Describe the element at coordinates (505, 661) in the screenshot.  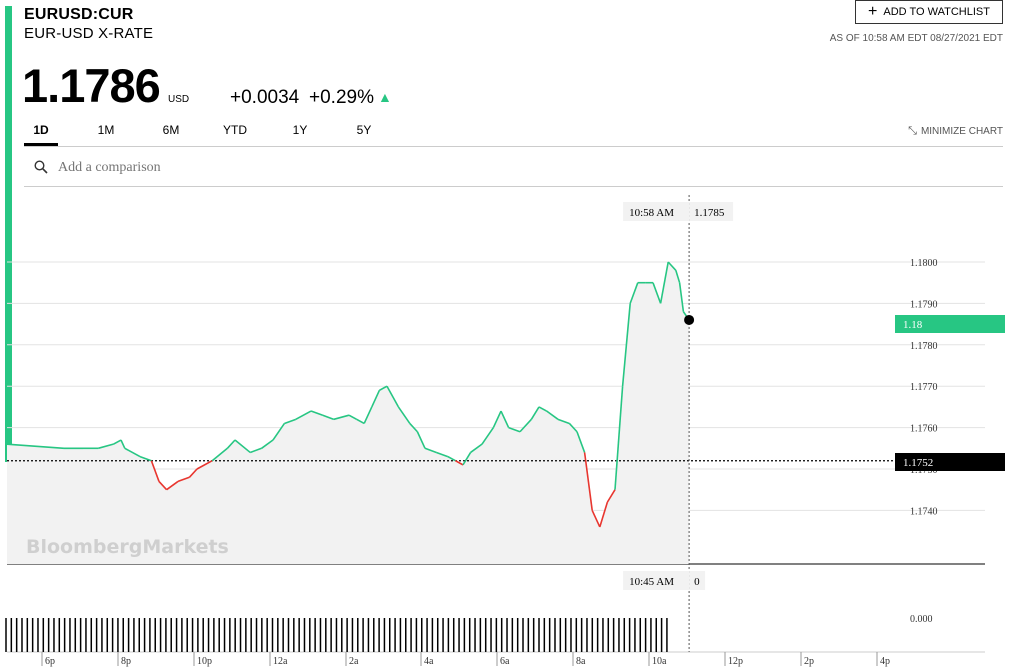
I see `x-tick-label: 6a` at that location.